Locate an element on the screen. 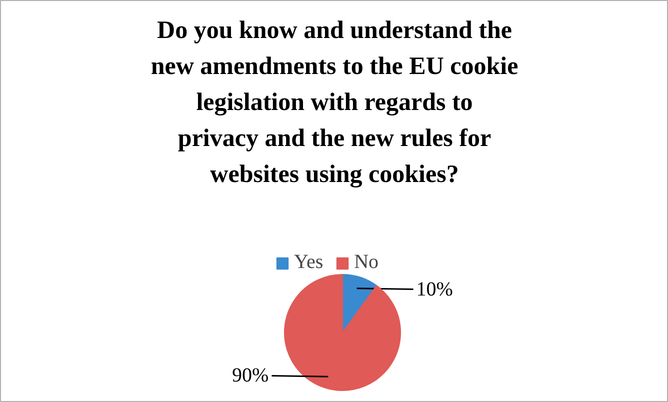 The image size is (668, 402). legend-label: No is located at coordinates (366, 262).